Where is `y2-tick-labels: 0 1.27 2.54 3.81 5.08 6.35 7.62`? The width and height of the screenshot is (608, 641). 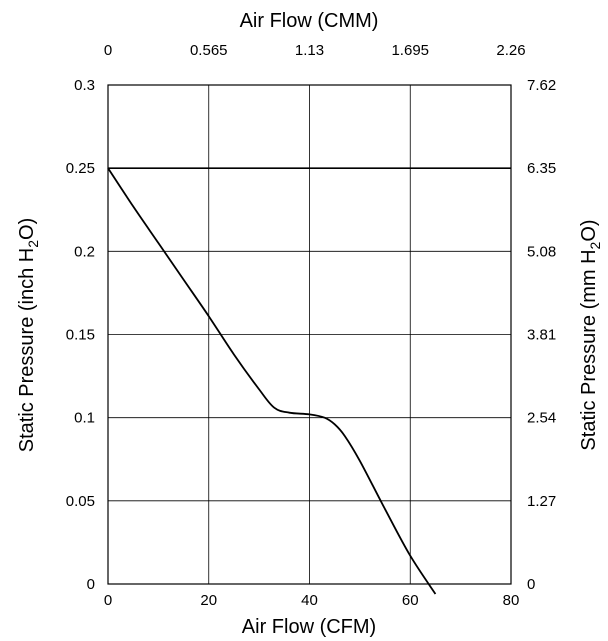 y2-tick-labels: 0 1.27 2.54 3.81 5.08 6.35 7.62 is located at coordinates (541, 335).